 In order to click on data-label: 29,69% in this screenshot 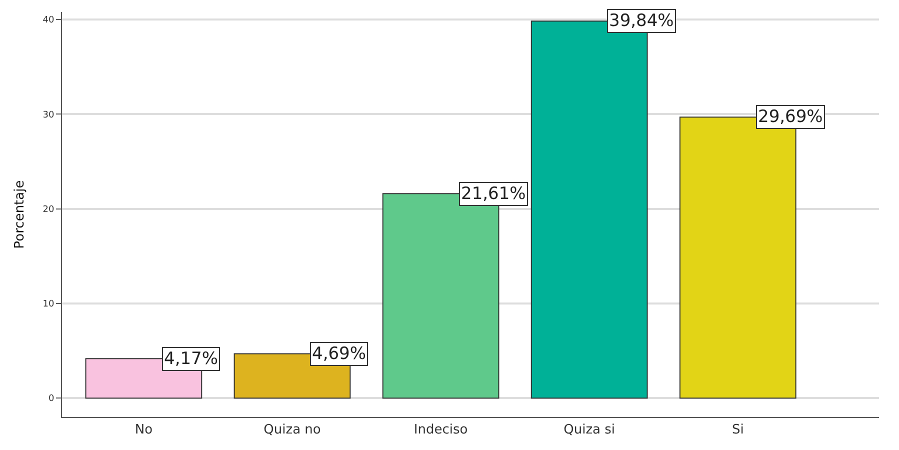, I will do `click(790, 117)`.